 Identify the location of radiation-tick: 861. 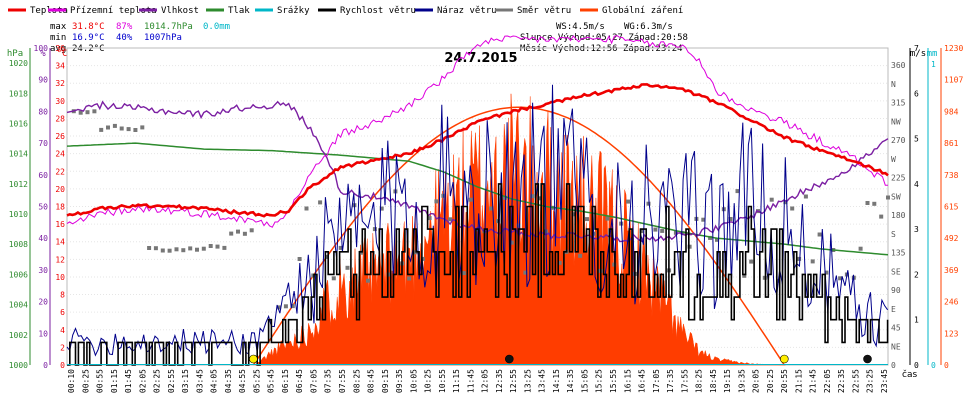
(951, 143).